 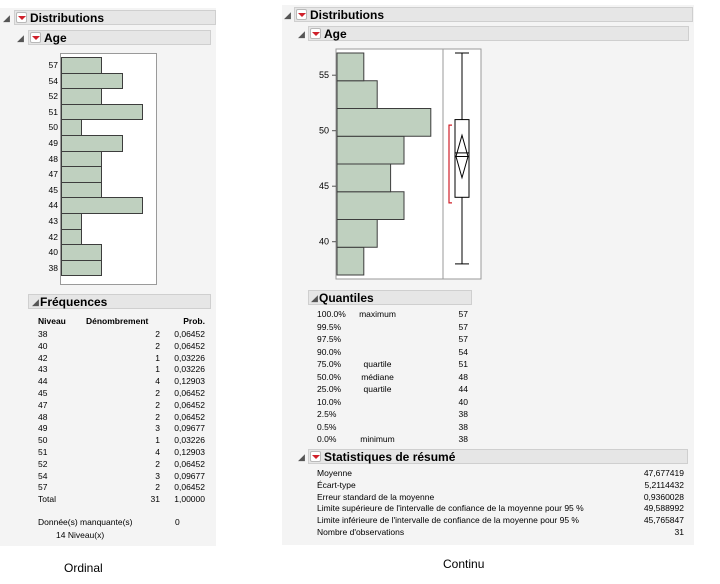 What do you see at coordinates (43, 345) in the screenshot?
I see `freq-level-cell: 40` at bounding box center [43, 345].